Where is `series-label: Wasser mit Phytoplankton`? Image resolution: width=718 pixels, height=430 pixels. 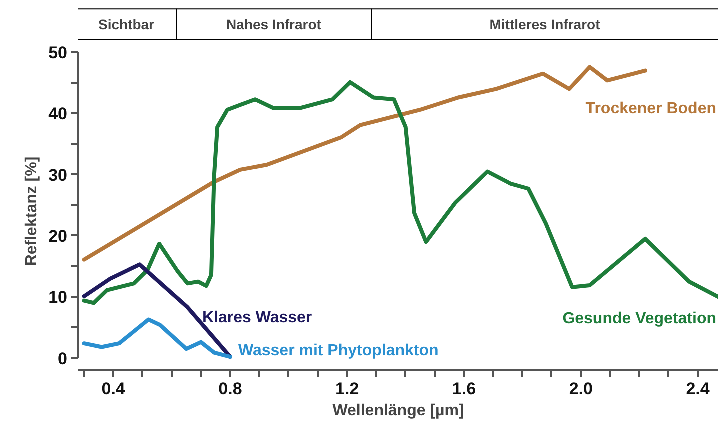
series-label: Wasser mit Phytoplankton is located at coordinates (338, 351).